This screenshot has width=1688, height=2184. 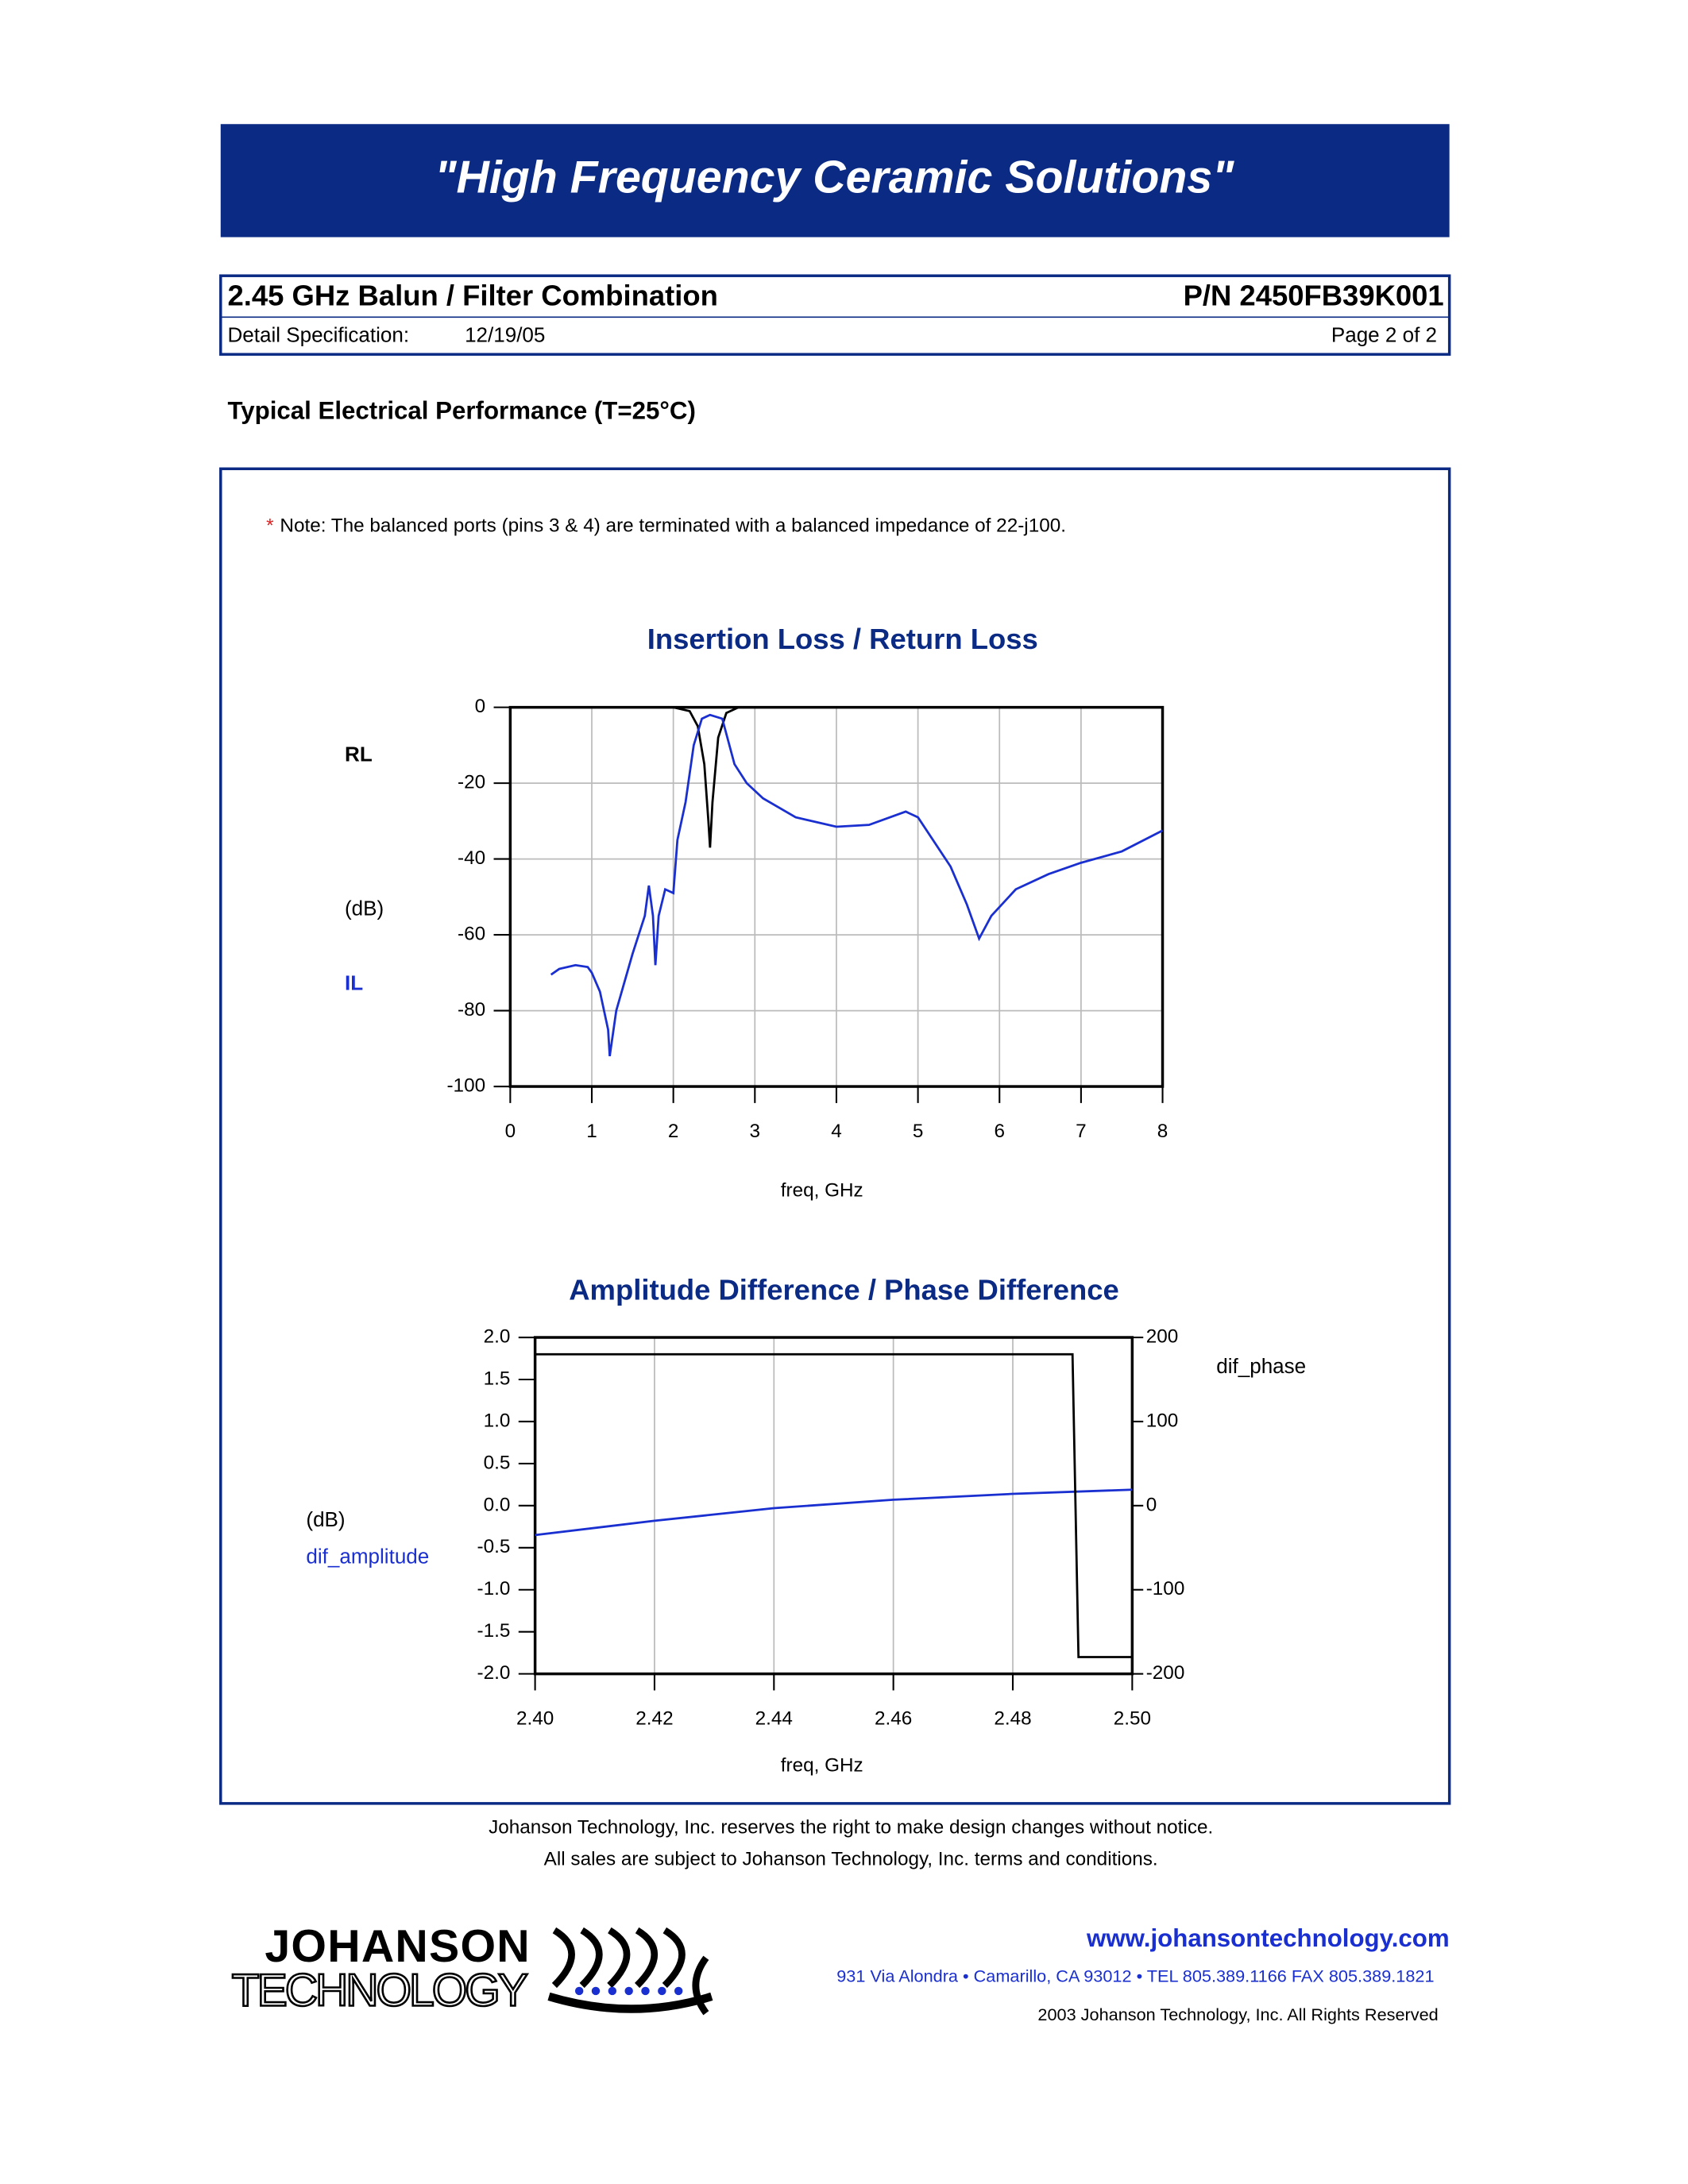 I want to click on series-label: IL, so click(x=354, y=982).